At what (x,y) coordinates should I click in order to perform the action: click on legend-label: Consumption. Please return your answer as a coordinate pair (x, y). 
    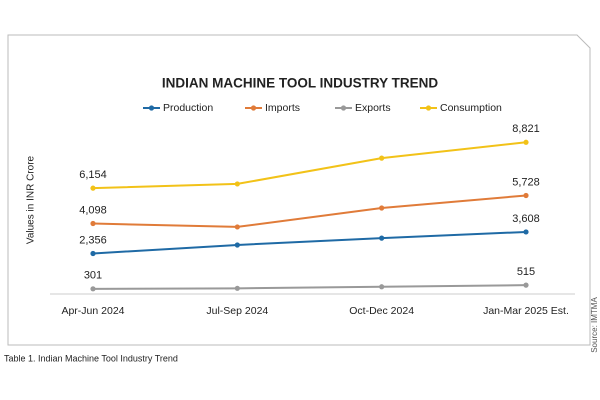
    Looking at the image, I should click on (471, 108).